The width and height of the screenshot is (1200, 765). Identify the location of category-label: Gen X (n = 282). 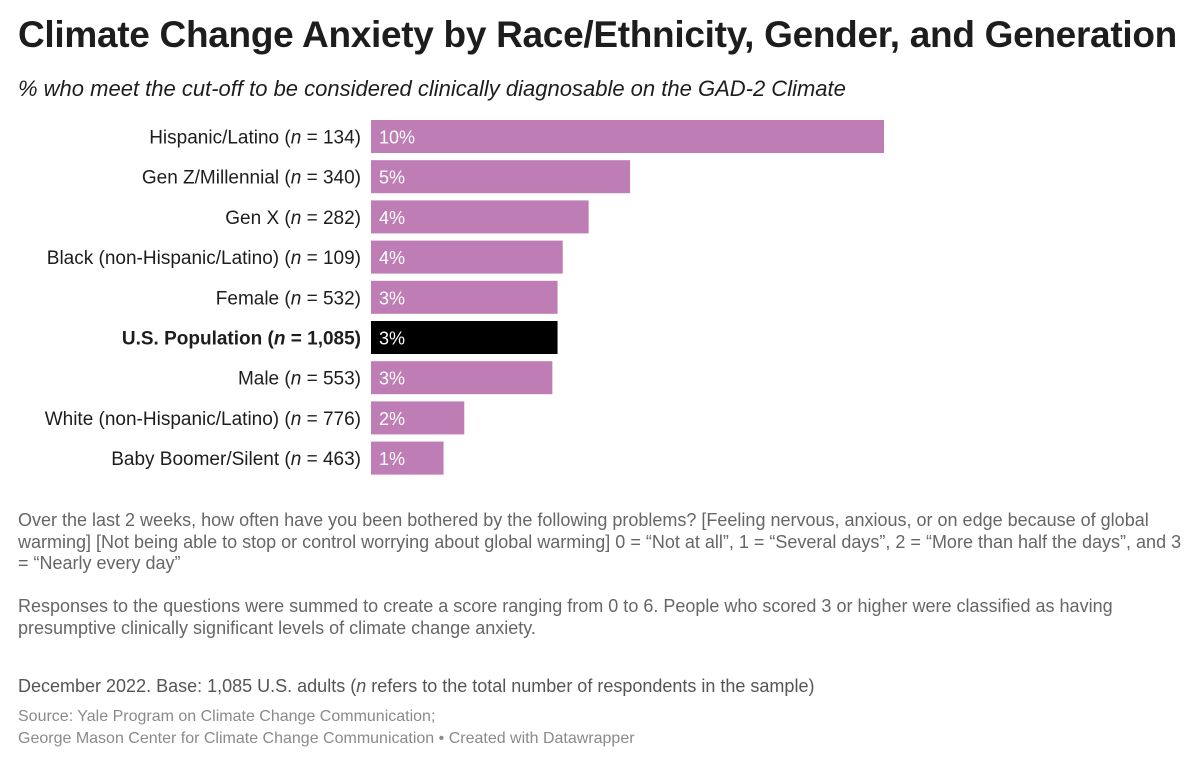
(293, 218).